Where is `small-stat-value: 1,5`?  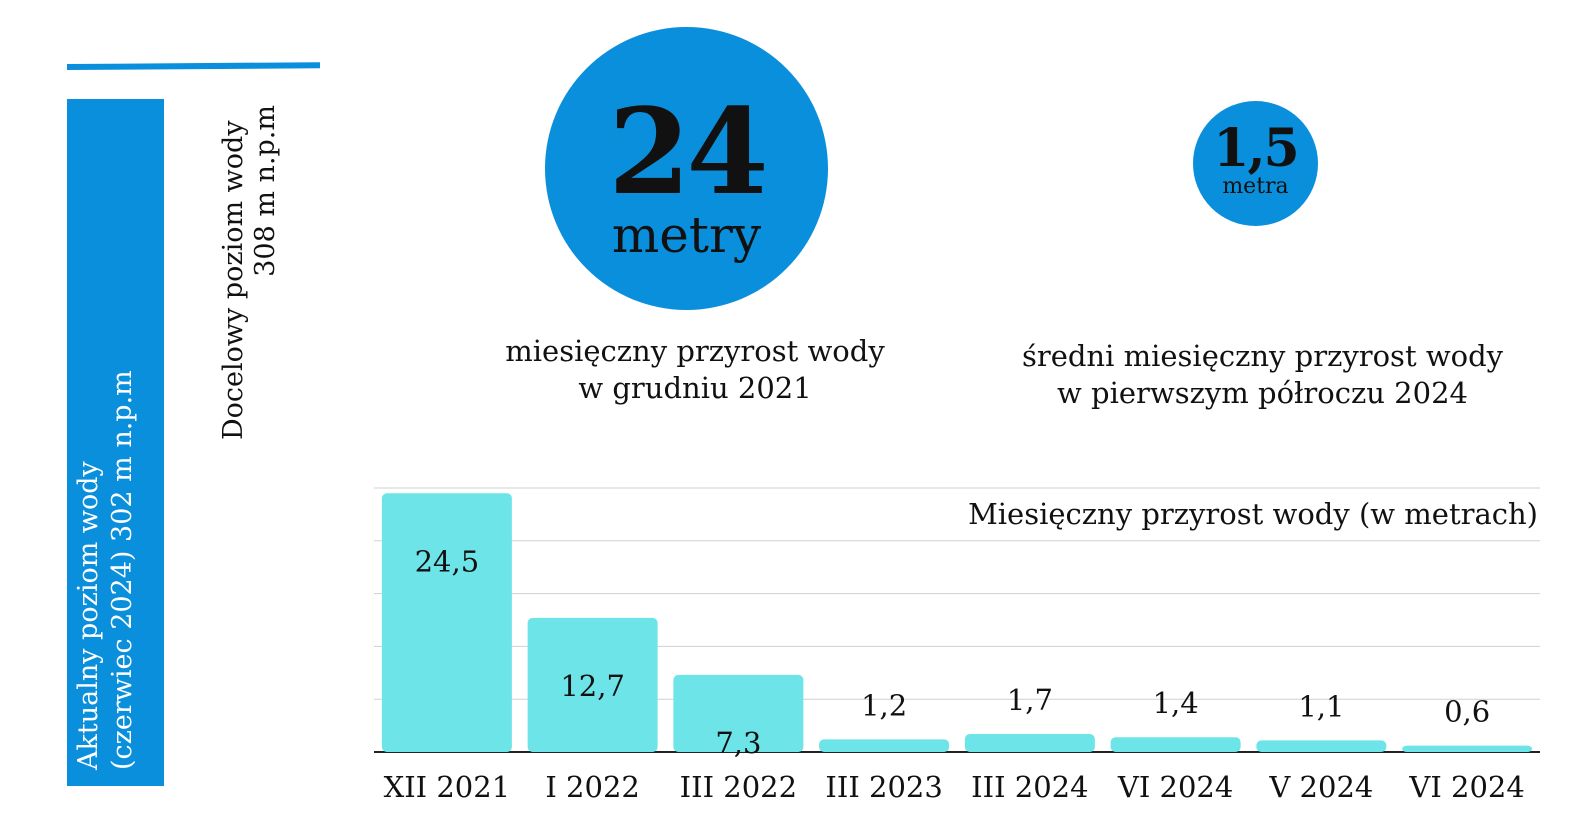 small-stat-value: 1,5 is located at coordinates (1256, 148).